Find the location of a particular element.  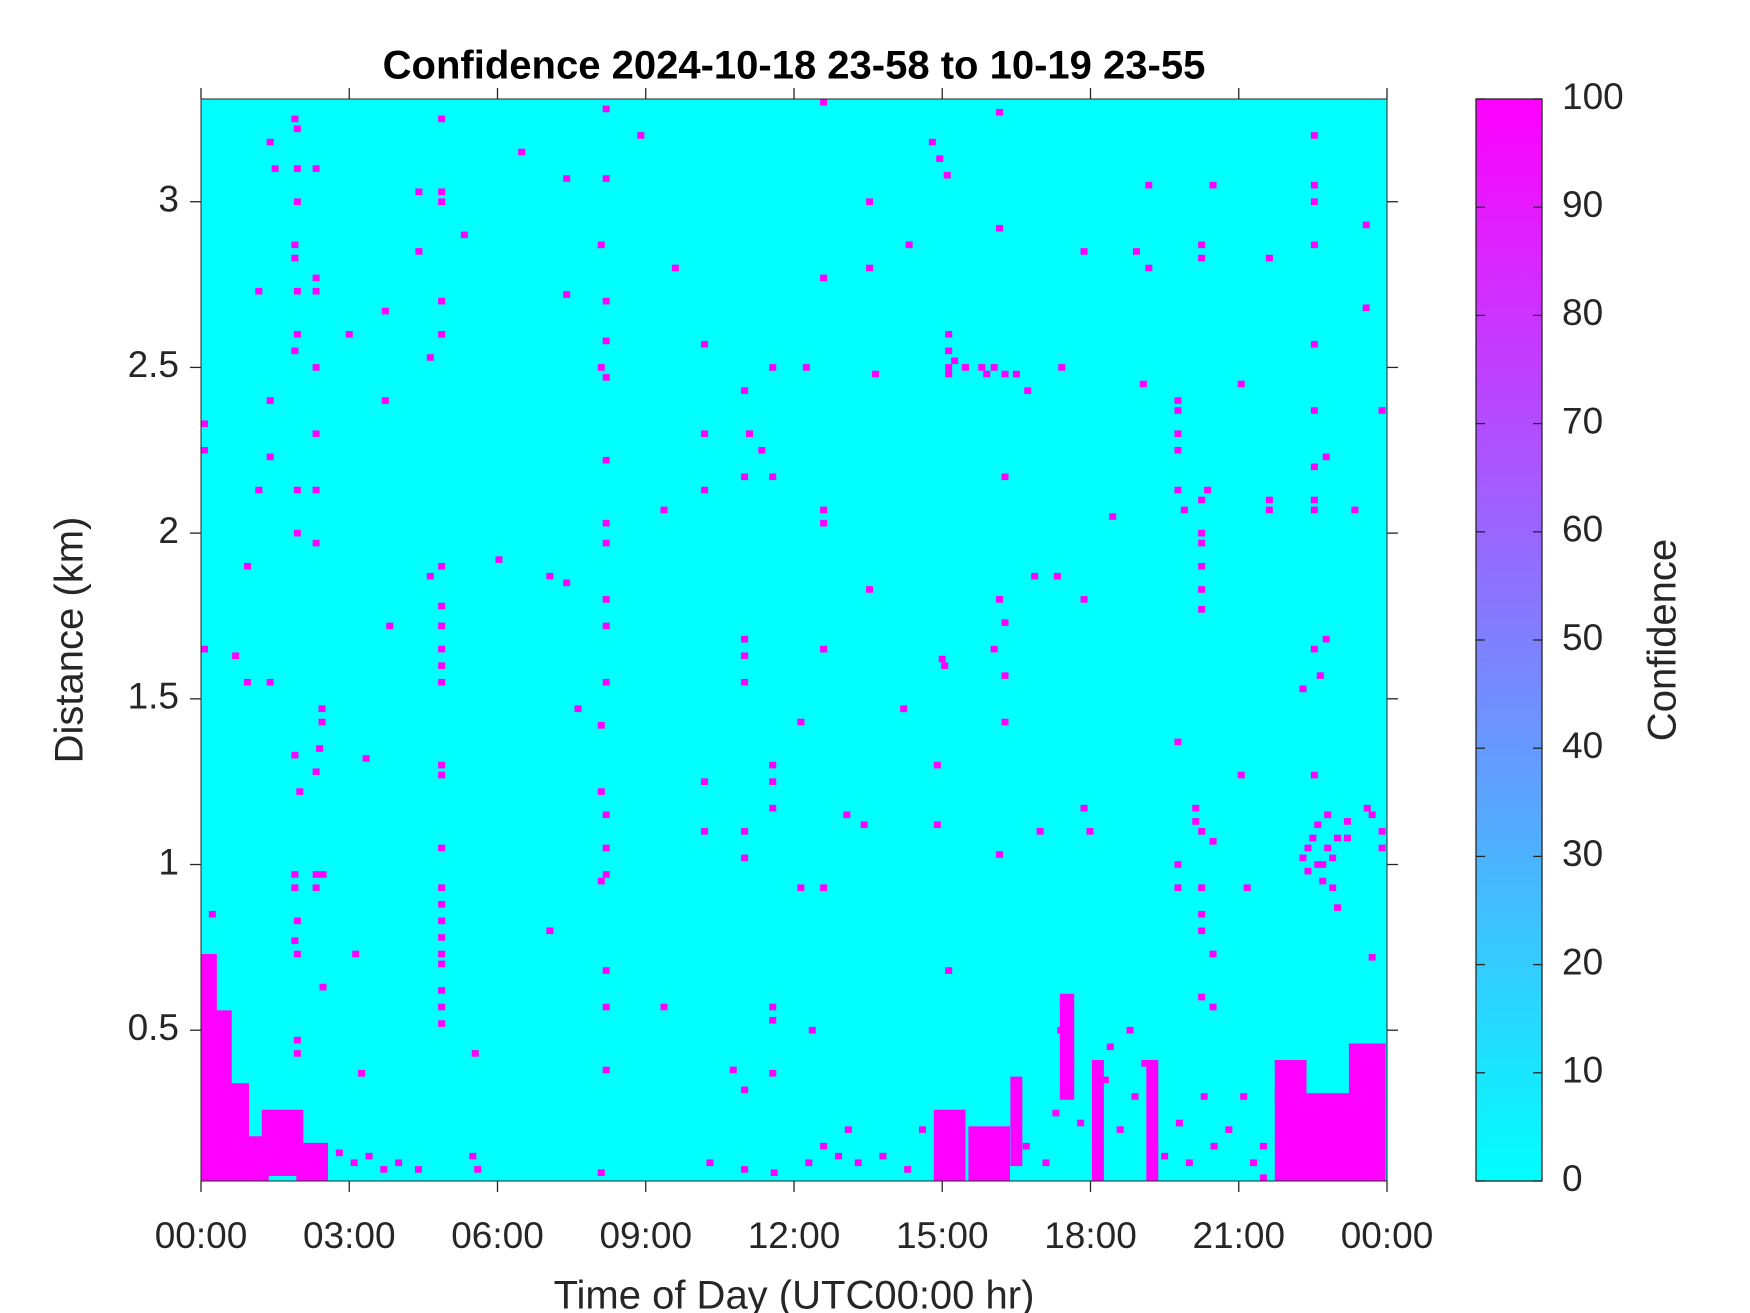

colorbar-label: Confidence is located at coordinates (1663, 640).